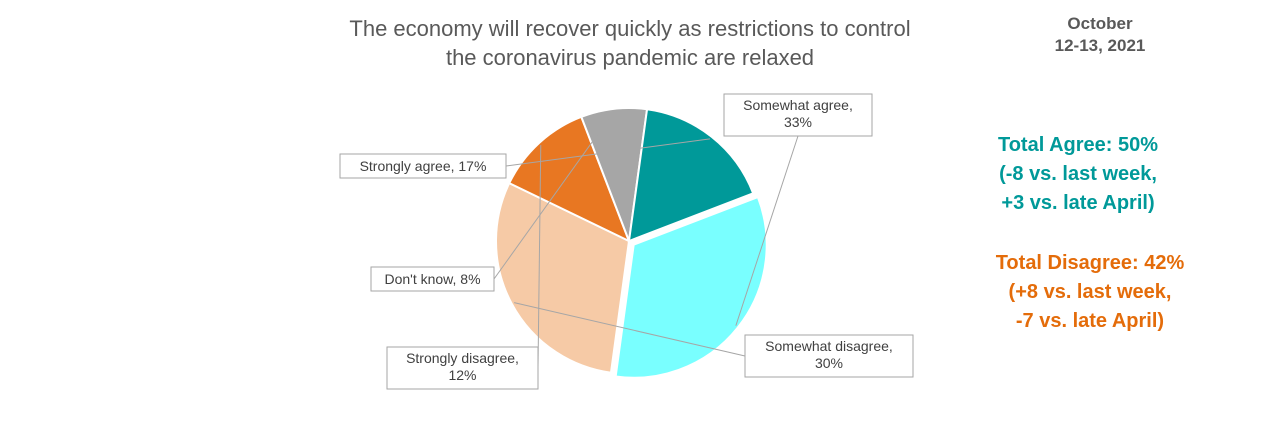 The height and width of the screenshot is (424, 1280). I want to click on chart-title-line-2: the coronavirus pandemic are relaxed, so click(630, 57).